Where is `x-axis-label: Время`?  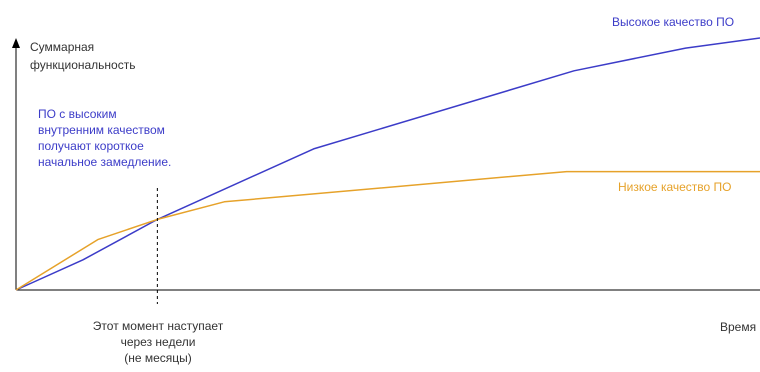
x-axis-label: Время is located at coordinates (738, 327).